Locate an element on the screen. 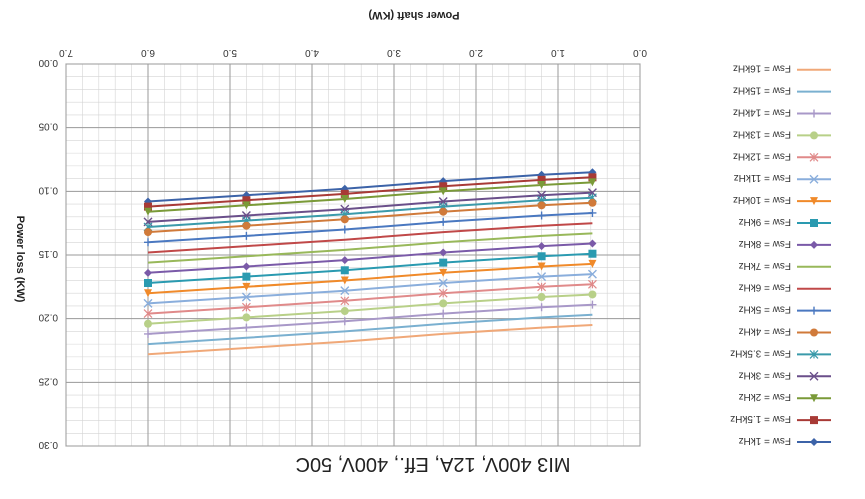 This screenshot has height=499, width=865. x-tick-label: 1.0 is located at coordinates (558, 52).